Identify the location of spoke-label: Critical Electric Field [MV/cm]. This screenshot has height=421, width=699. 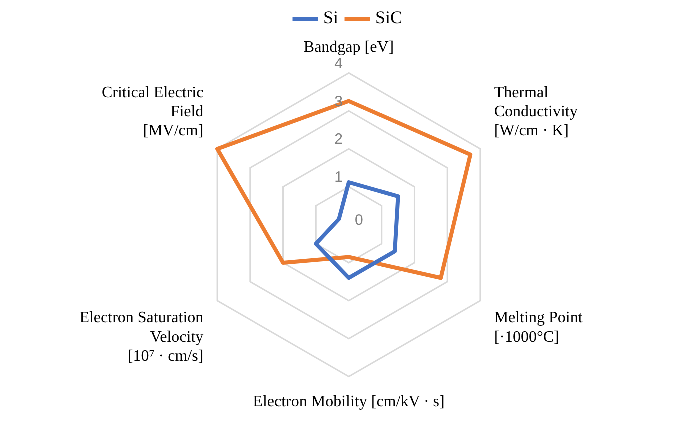
(153, 112).